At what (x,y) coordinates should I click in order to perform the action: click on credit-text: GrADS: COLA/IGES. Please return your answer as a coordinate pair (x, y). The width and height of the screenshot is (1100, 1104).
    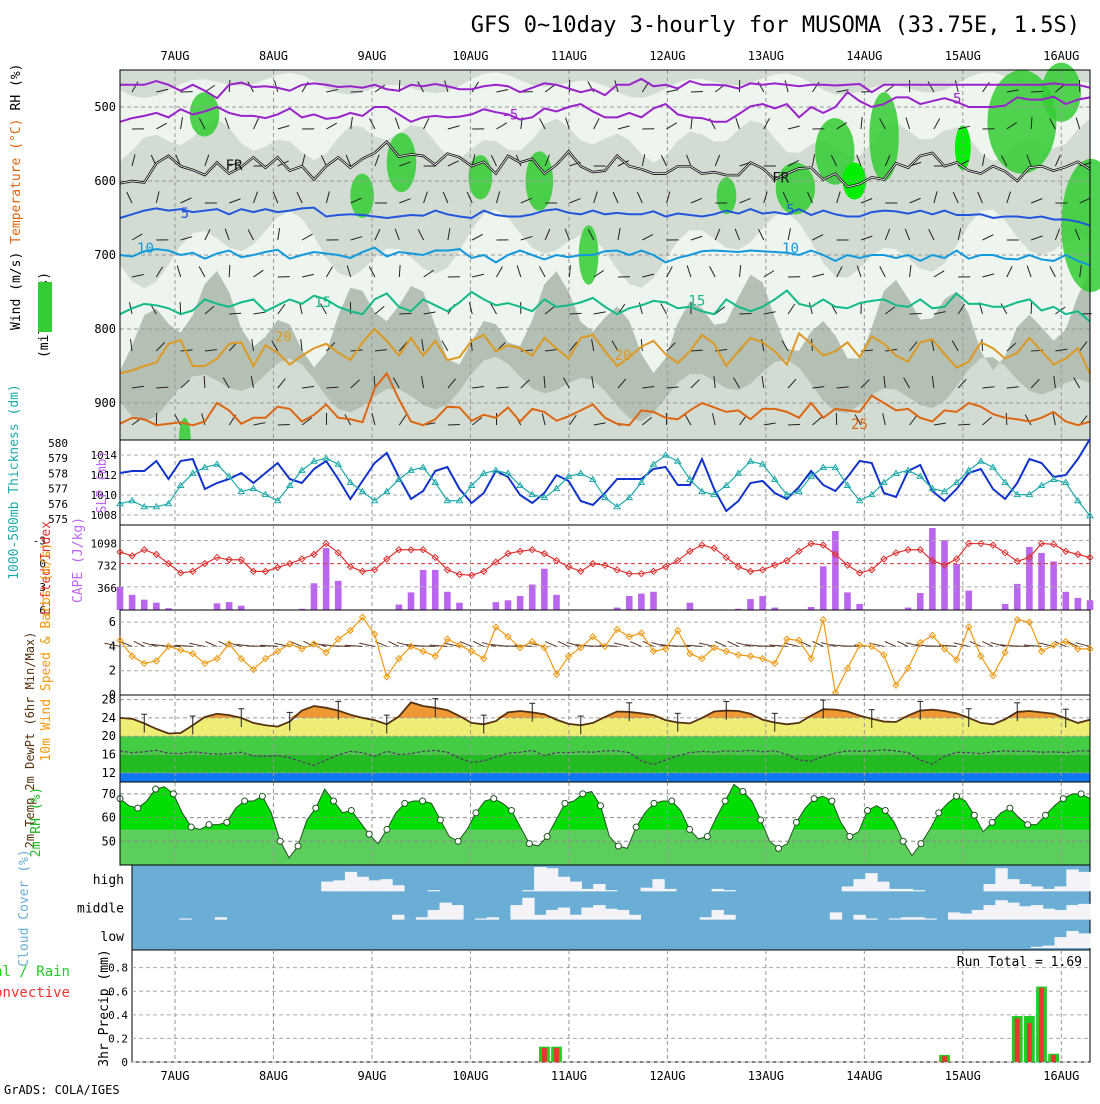
    Looking at the image, I should click on (62, 1090).